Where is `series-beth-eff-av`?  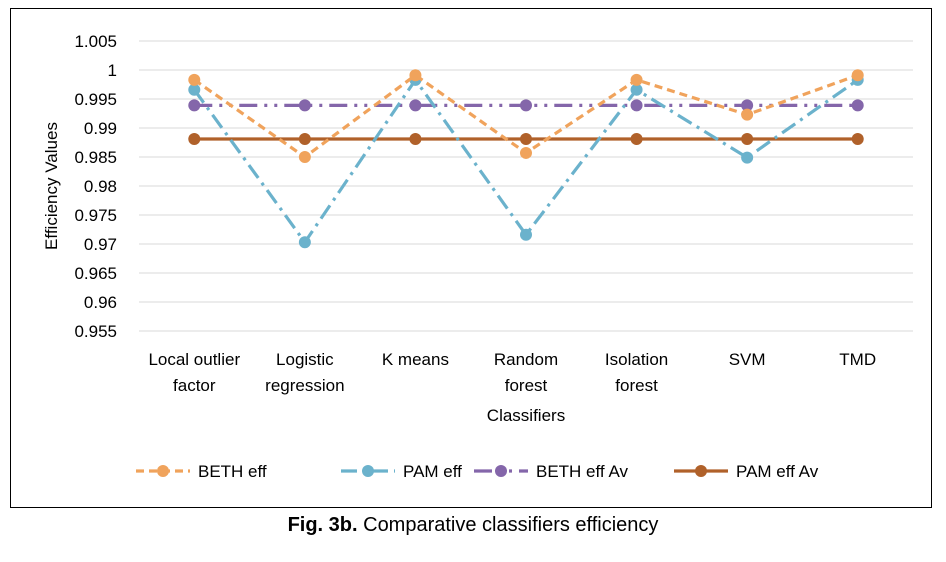
series-beth-eff-av is located at coordinates (526, 105).